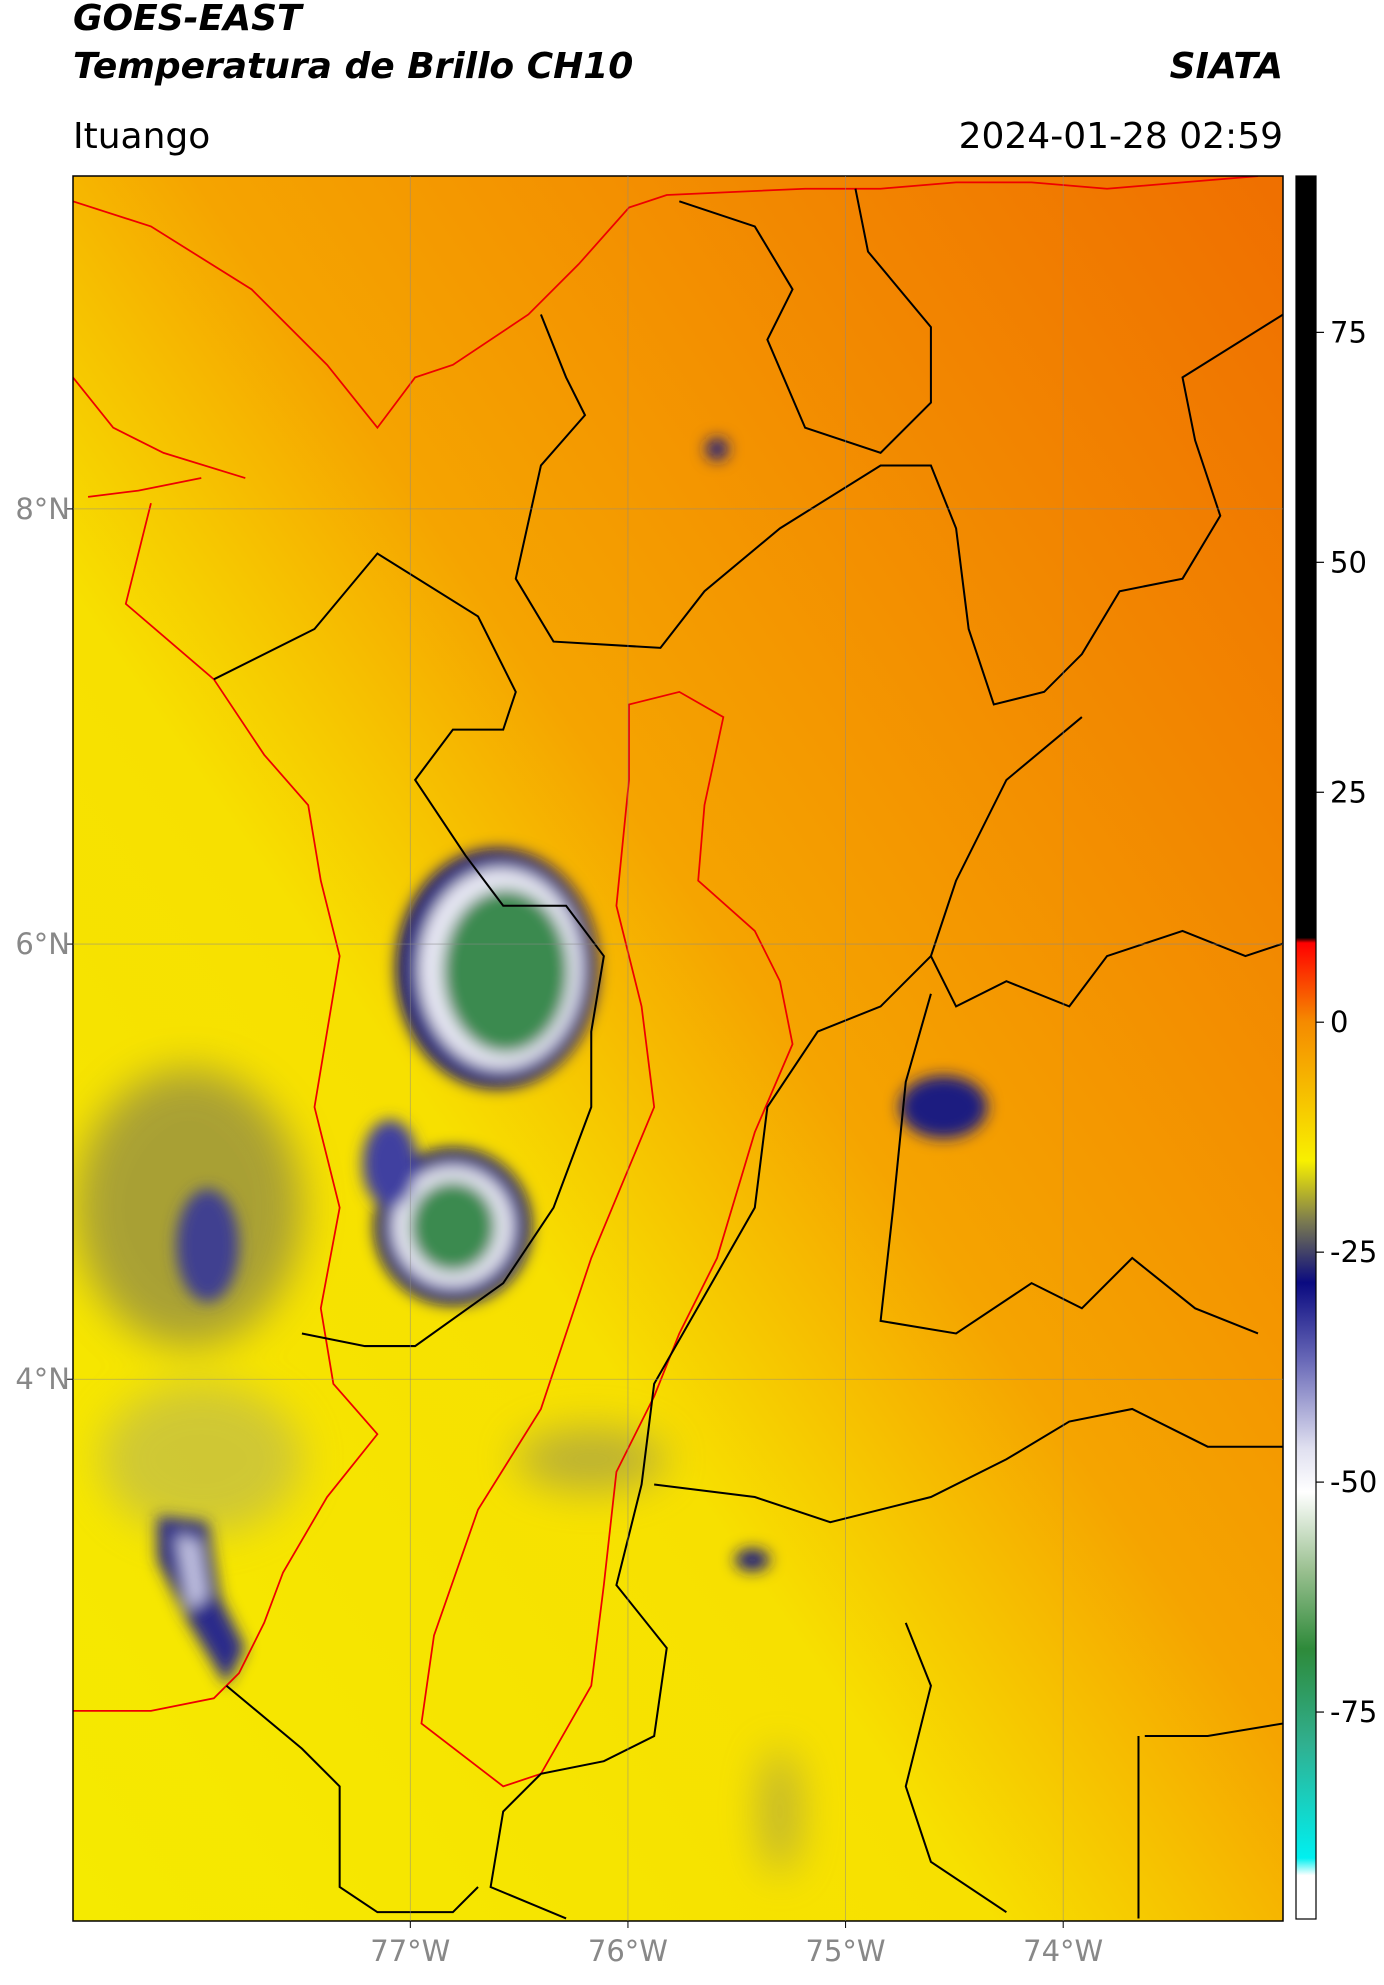  I want to click on subtitle: Temperatura de Brillo CH10, so click(353, 66).